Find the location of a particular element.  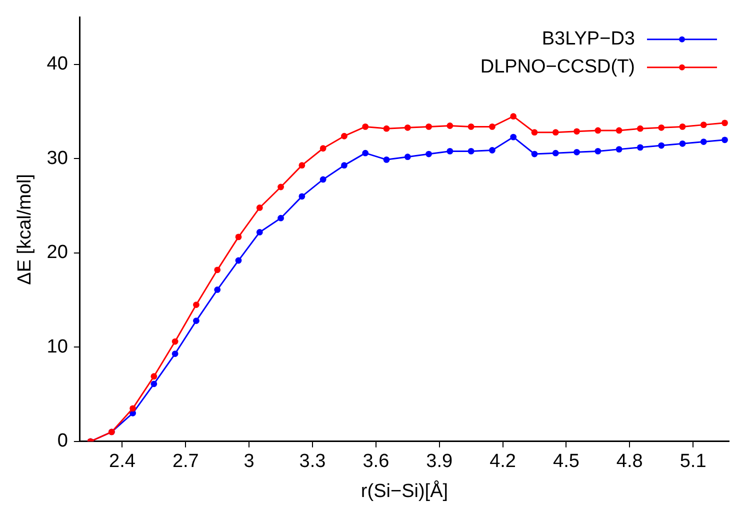

x-tick-label: 4.2 is located at coordinates (503, 461).